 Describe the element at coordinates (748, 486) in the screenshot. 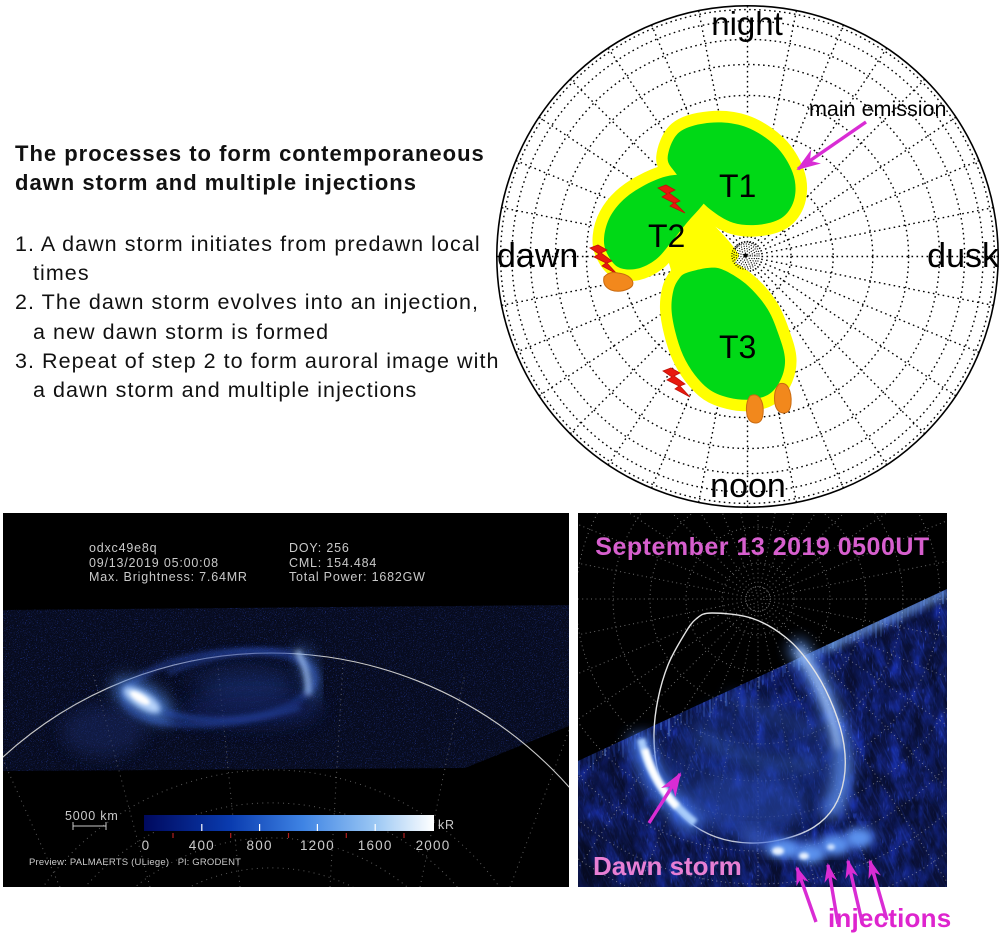

I see `svg-text: noon` at that location.